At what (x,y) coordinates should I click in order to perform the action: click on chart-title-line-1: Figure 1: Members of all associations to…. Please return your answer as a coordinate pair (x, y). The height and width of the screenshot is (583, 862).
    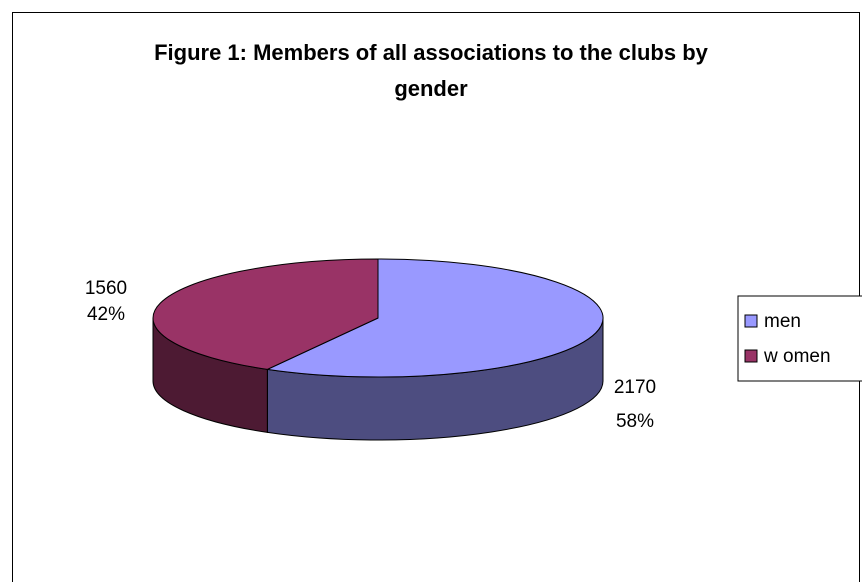
    Looking at the image, I should click on (431, 52).